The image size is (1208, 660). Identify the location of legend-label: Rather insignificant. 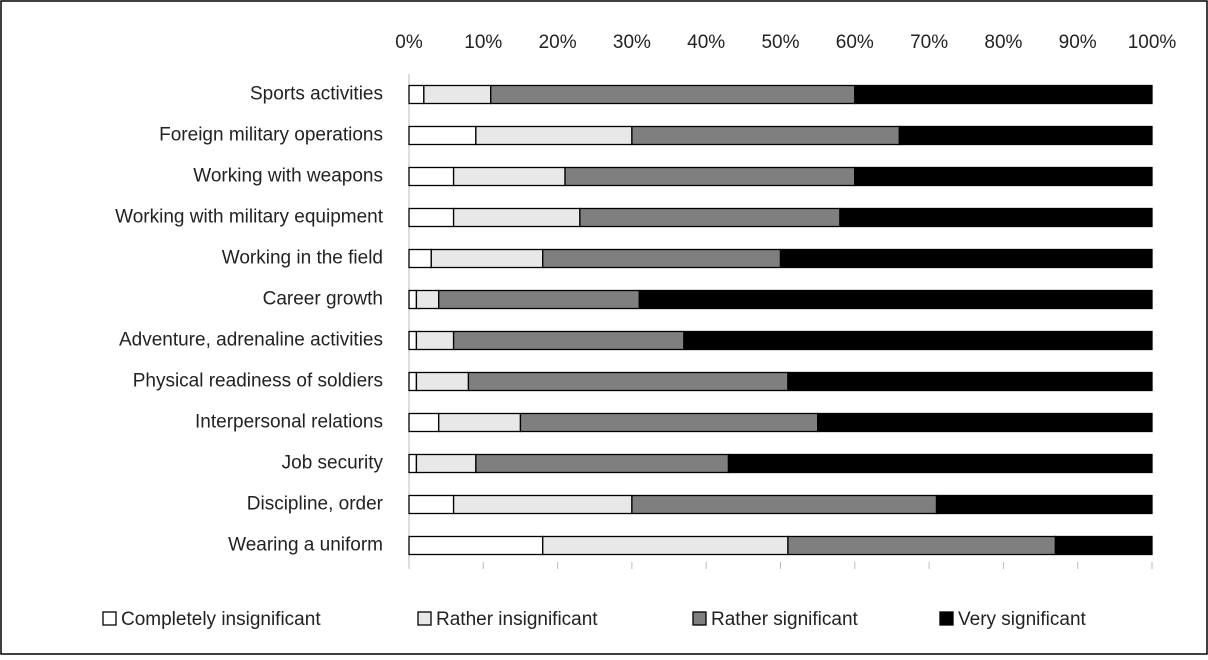
(517, 619).